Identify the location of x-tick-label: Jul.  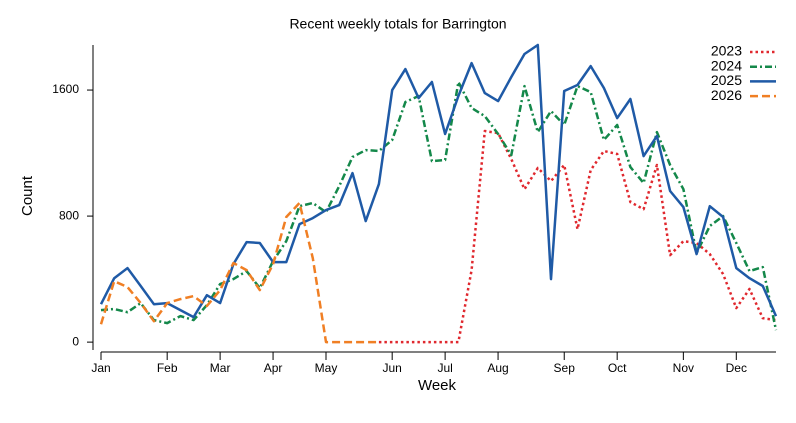
(444, 368).